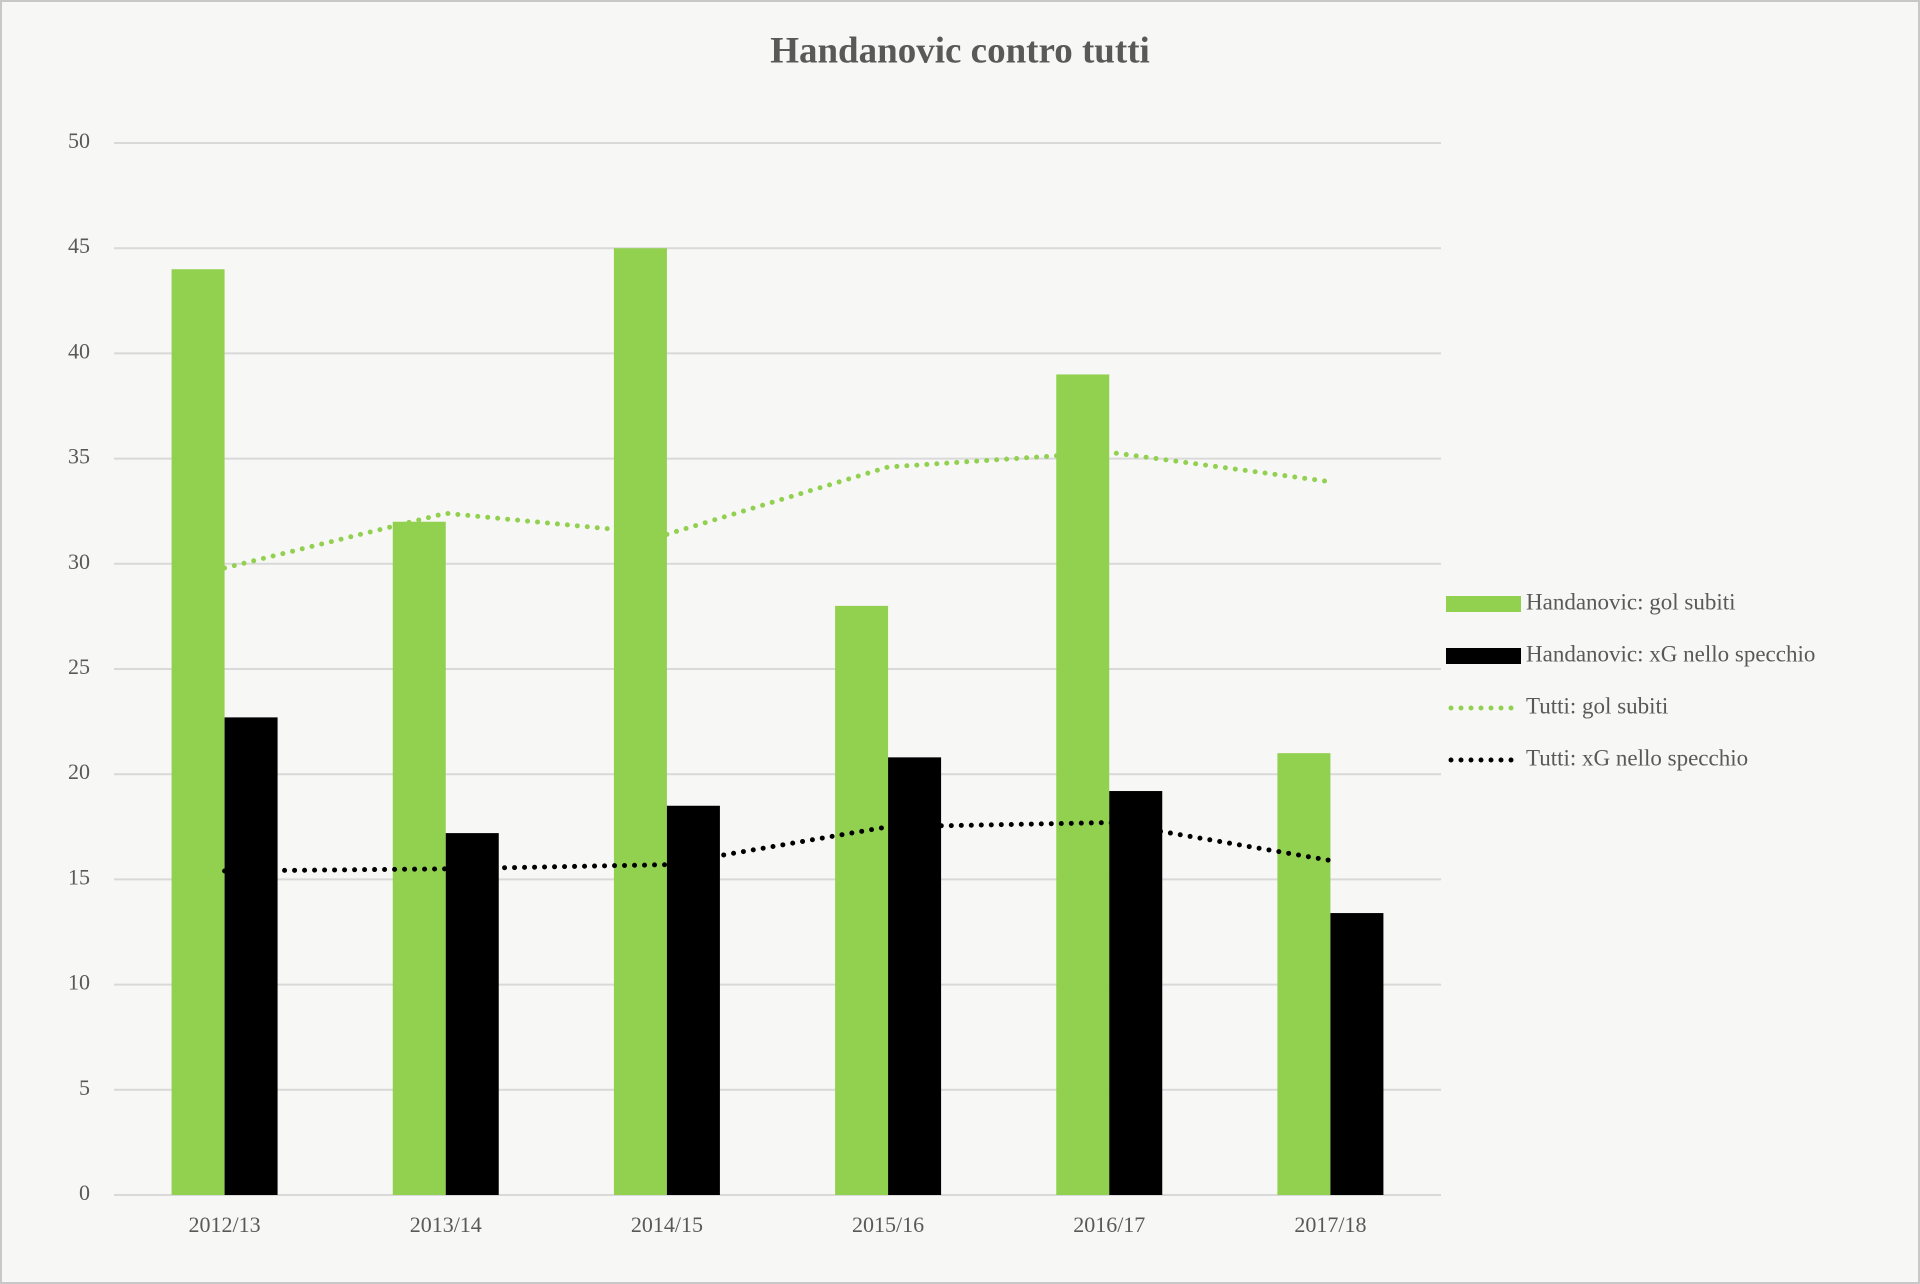 Image resolution: width=1920 pixels, height=1284 pixels. What do you see at coordinates (667, 1224) in the screenshot?
I see `x-tick-label: 2014/15` at bounding box center [667, 1224].